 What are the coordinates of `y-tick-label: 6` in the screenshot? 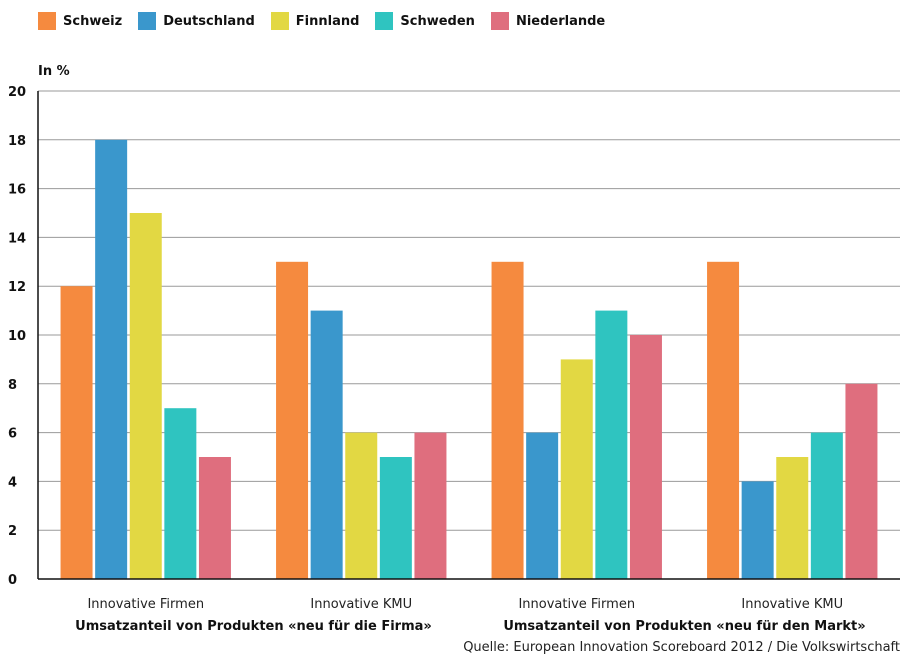 It's located at (12, 434).